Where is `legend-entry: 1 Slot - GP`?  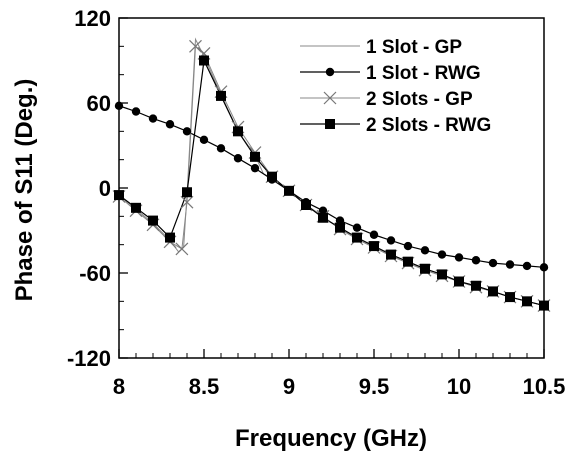
legend-entry: 1 Slot - GP is located at coordinates (381, 47).